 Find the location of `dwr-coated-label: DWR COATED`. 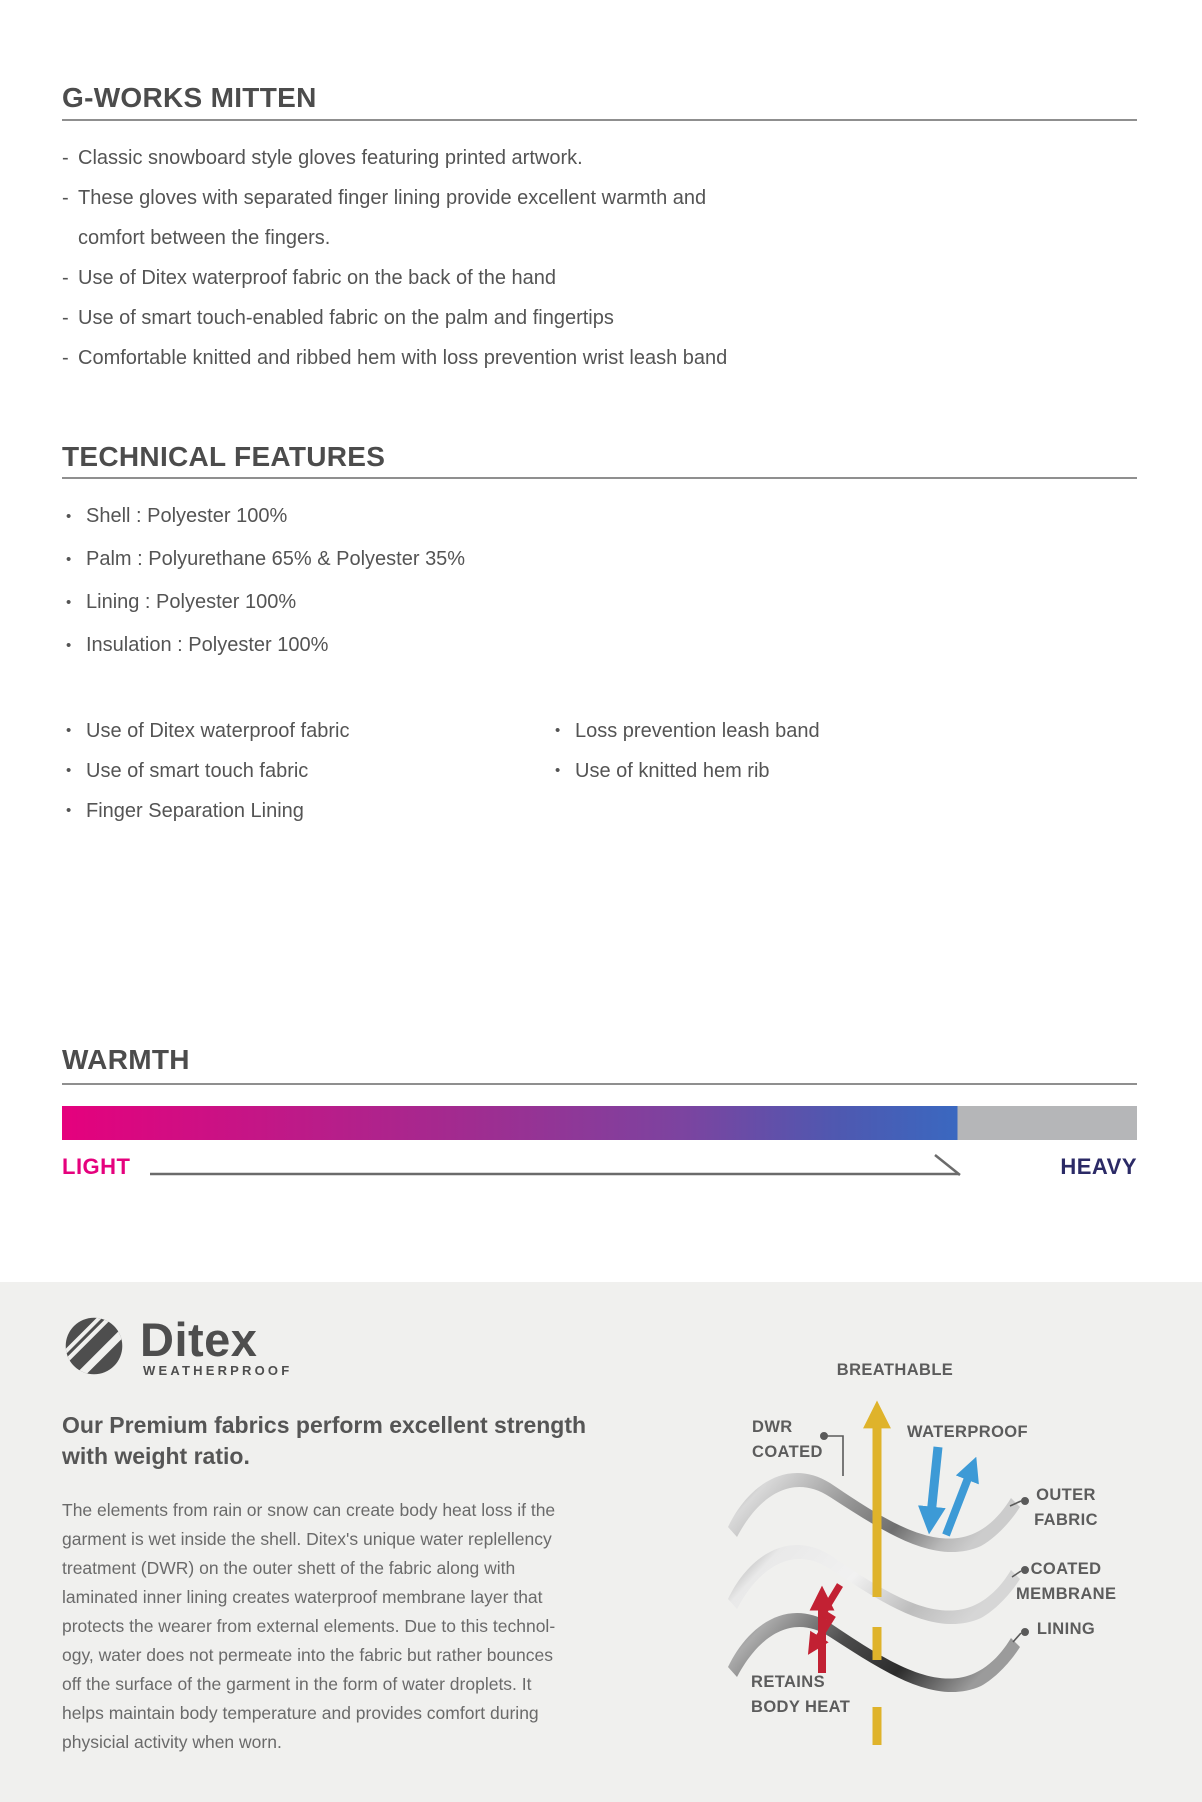

dwr-coated-label: DWR COATED is located at coordinates (787, 1439).